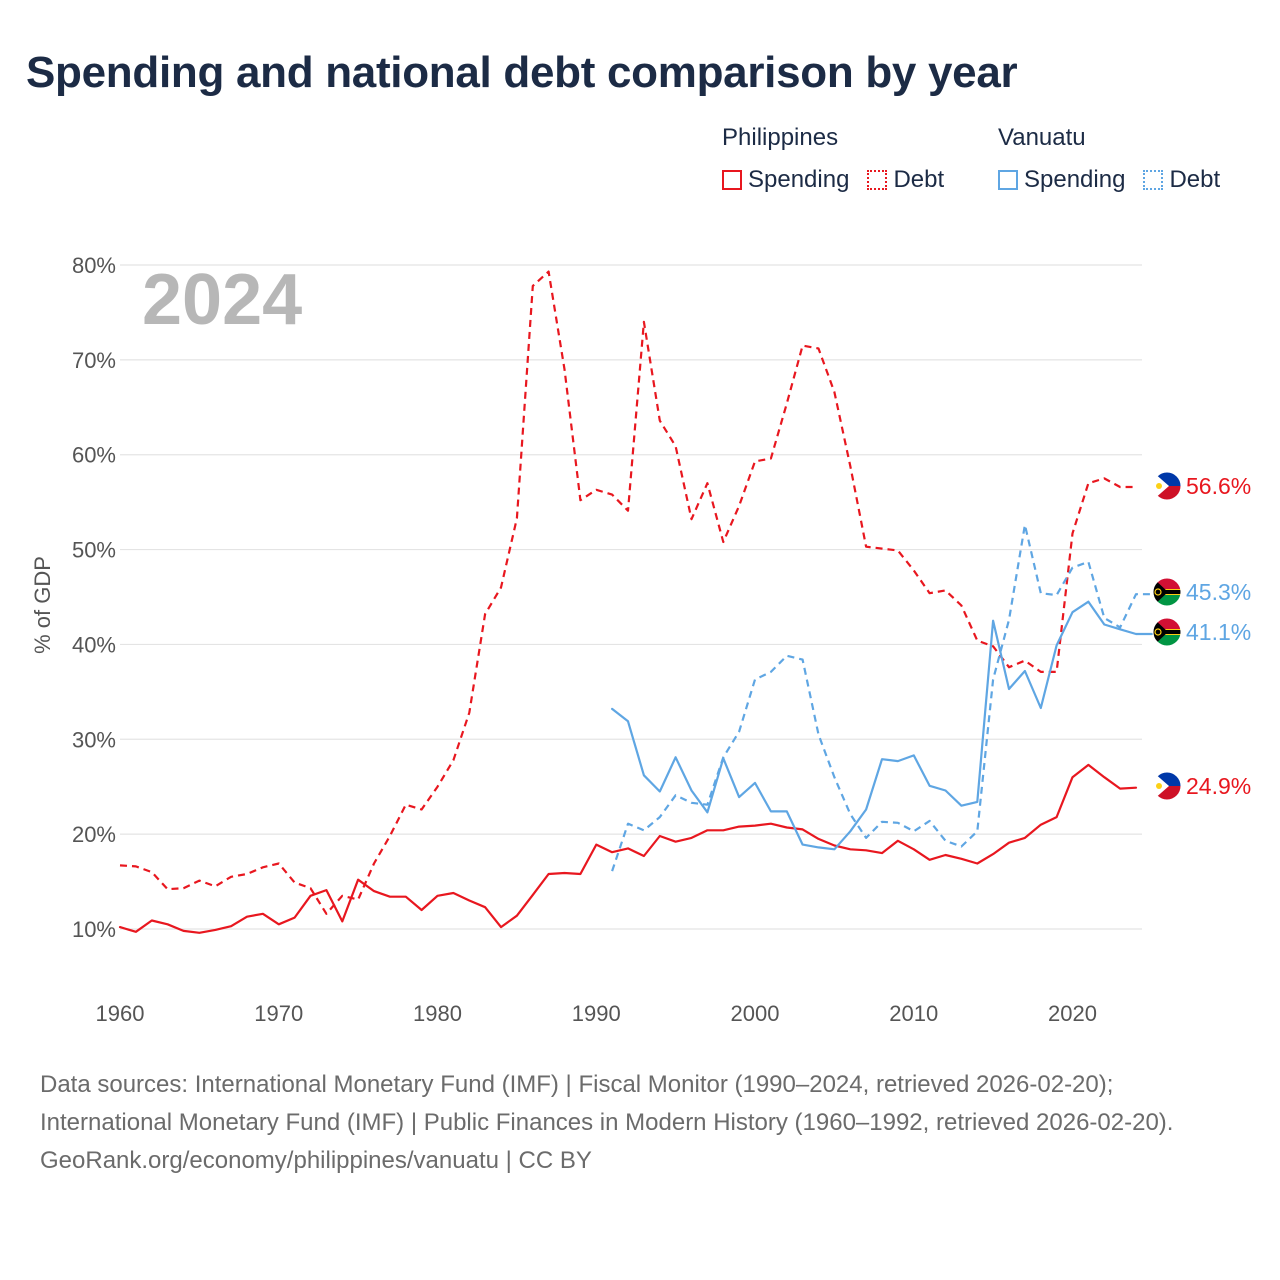 The height and width of the screenshot is (1280, 1280). I want to click on vanuatu-debt-line, so click(881, 697).